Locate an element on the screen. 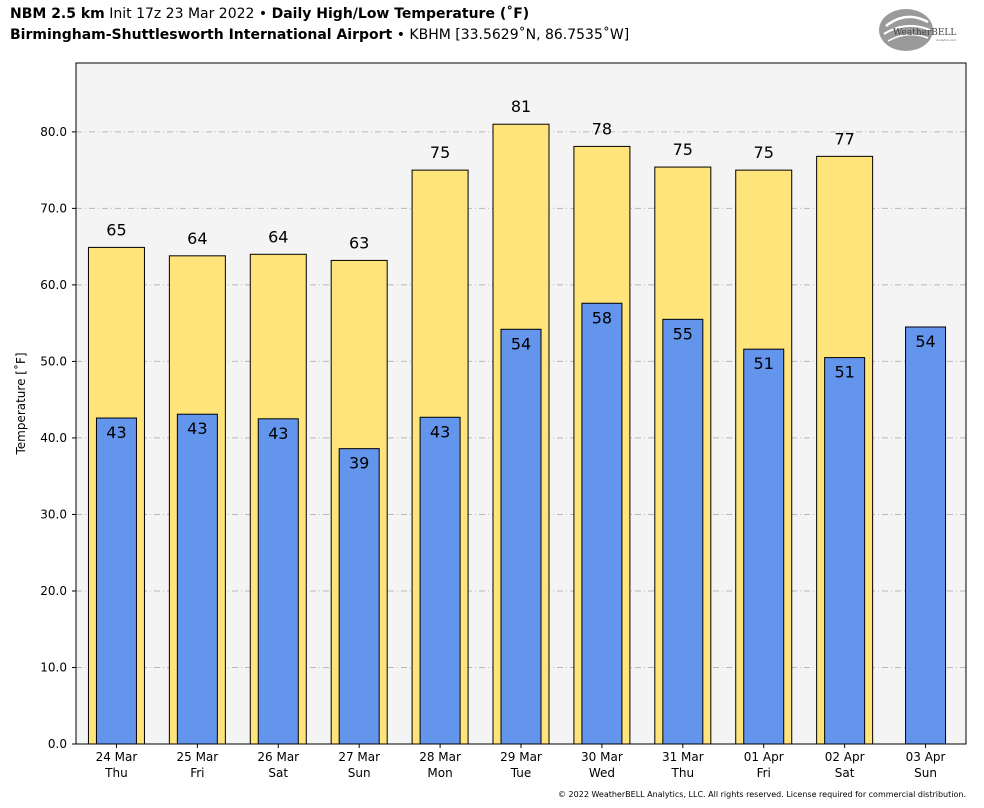  weatherbell-logo: WeatherBELL Analytics LLC is located at coordinates (917, 30).